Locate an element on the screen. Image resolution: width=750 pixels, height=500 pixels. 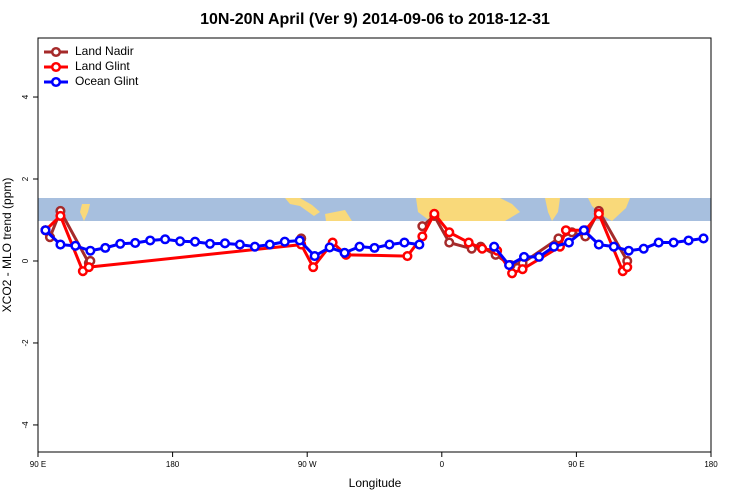
legend-label: Ocean Glint is located at coordinates (107, 81).